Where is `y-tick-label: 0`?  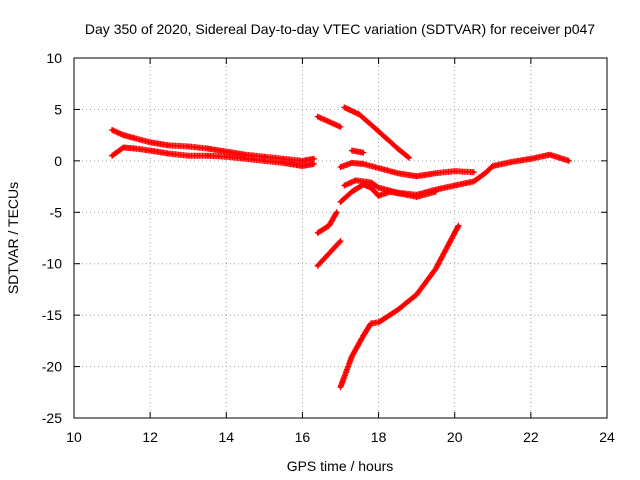
y-tick-label: 0 is located at coordinates (58, 161).